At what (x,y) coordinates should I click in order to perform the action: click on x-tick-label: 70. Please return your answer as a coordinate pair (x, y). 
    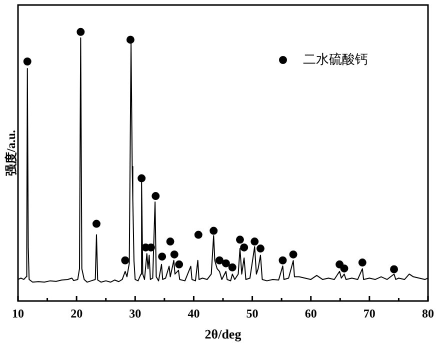
    Looking at the image, I should click on (369, 313).